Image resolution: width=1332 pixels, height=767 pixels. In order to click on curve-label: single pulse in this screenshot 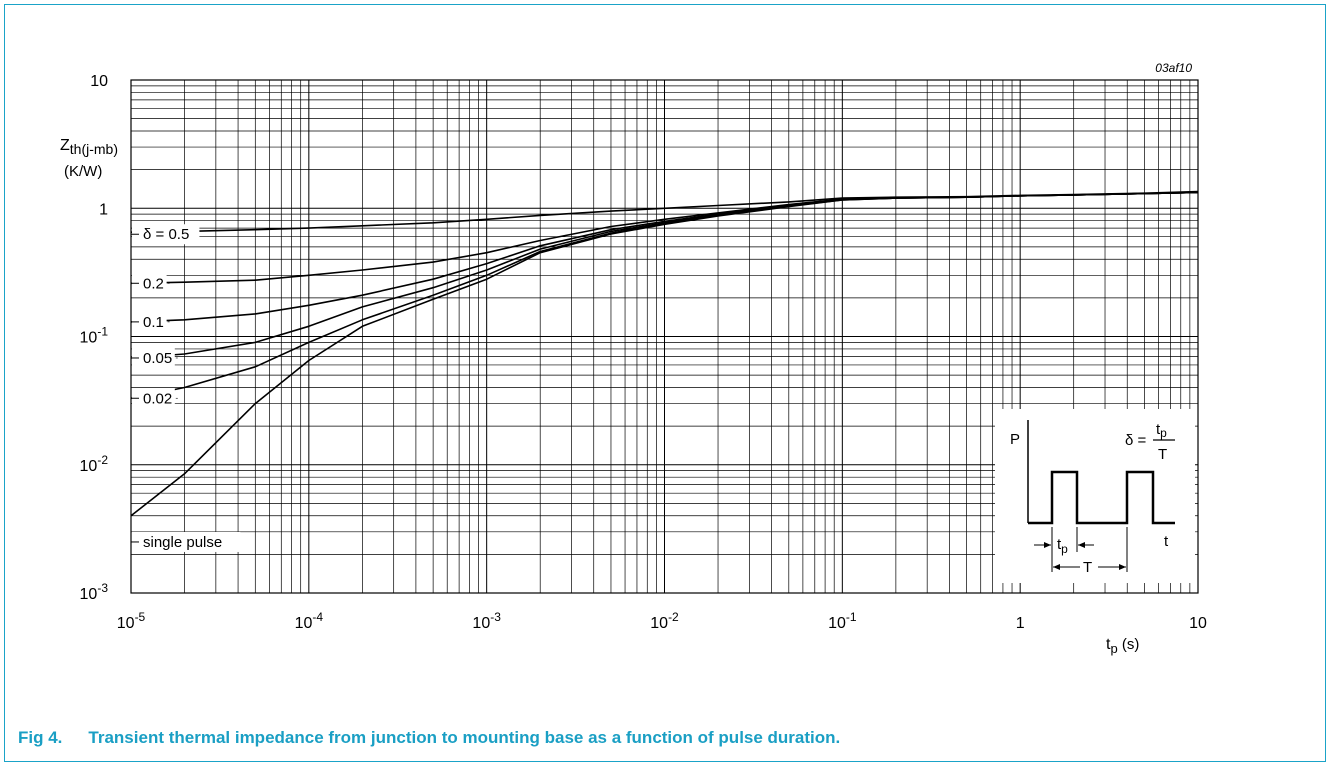, I will do `click(182, 542)`.